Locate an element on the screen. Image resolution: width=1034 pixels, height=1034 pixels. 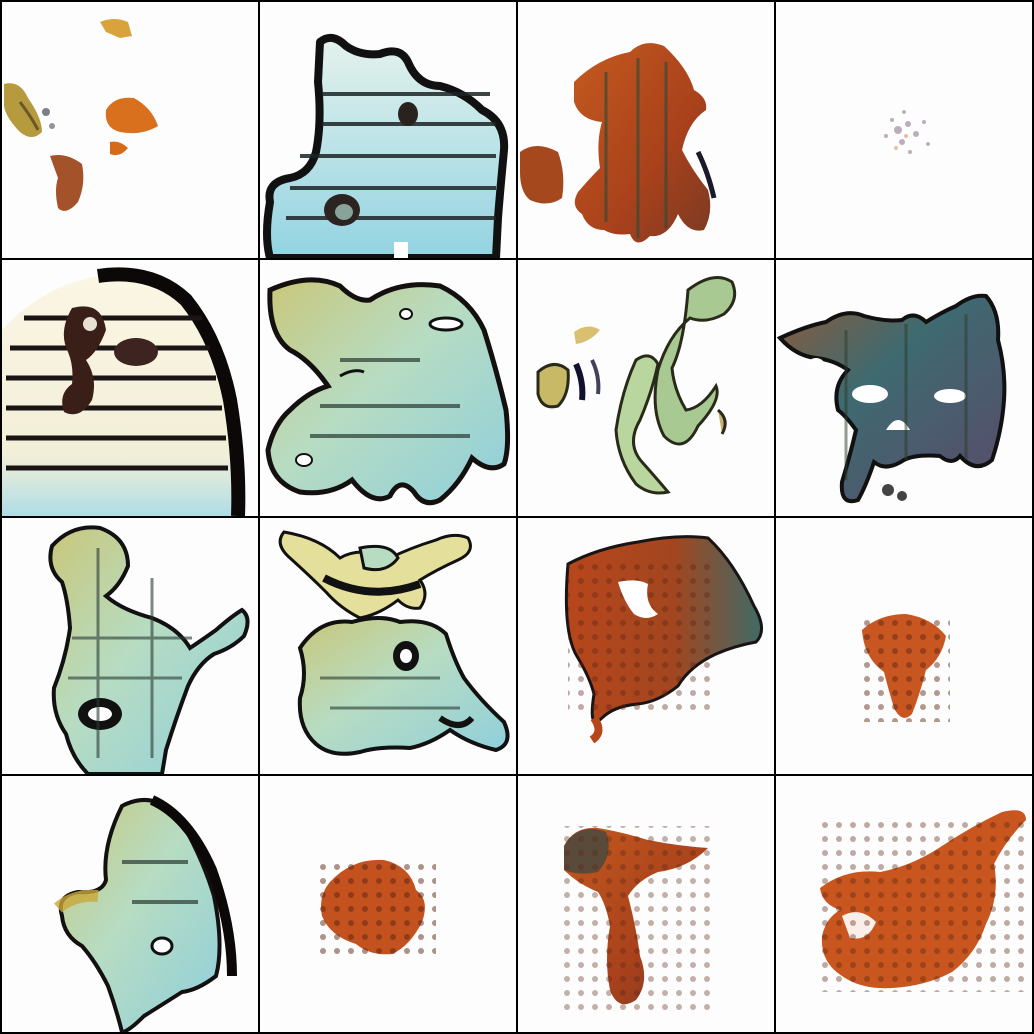
tile-r4c4 is located at coordinates (904, 904).